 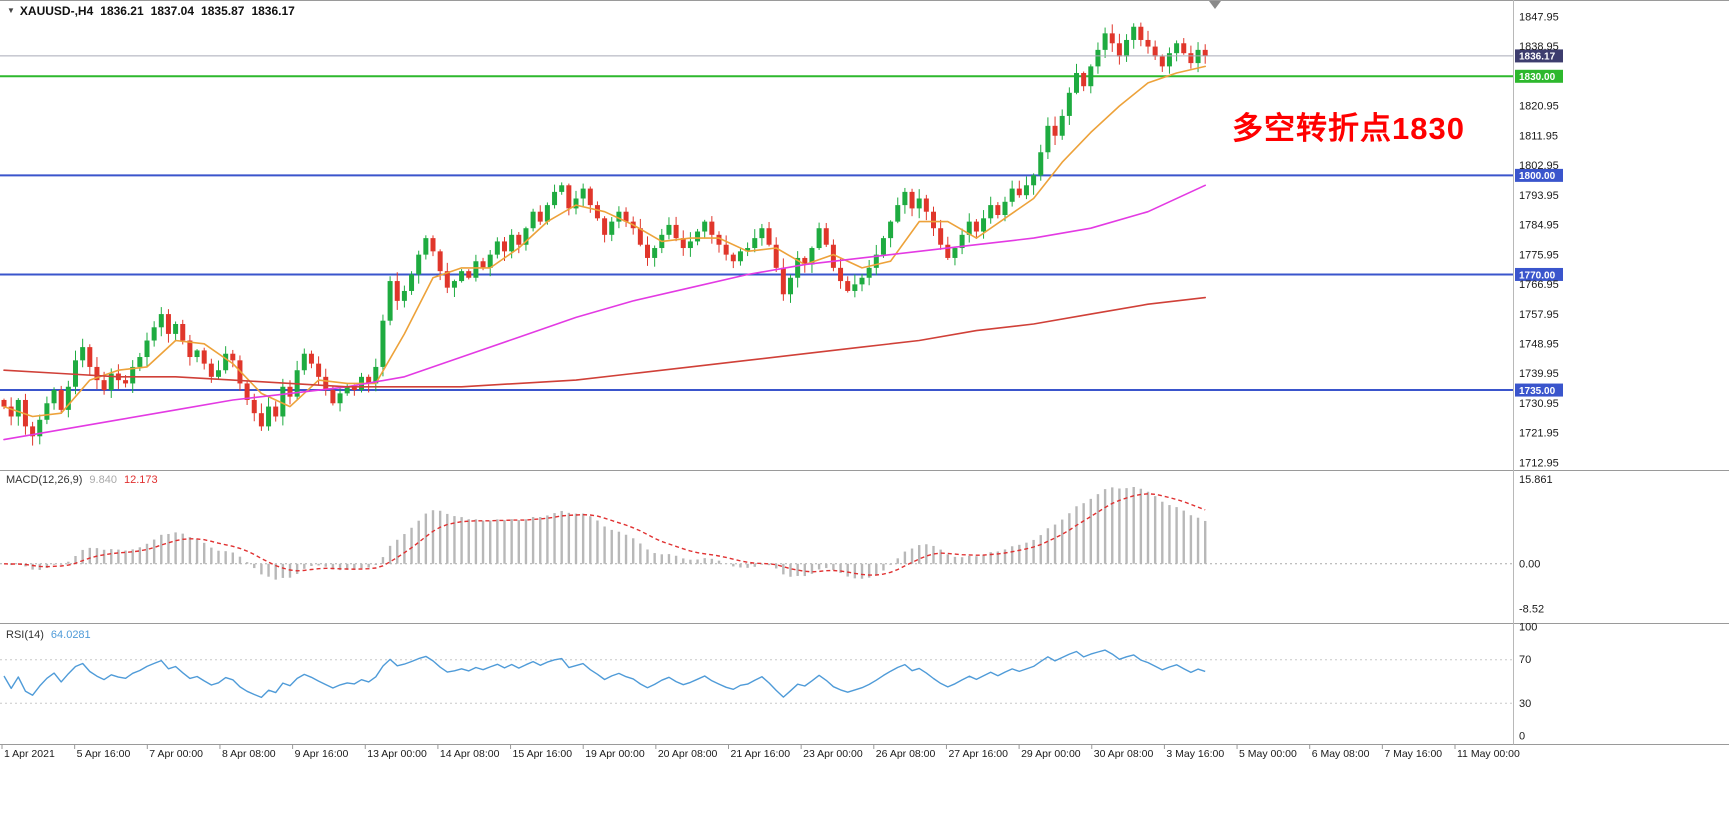 What do you see at coordinates (1539, 434) in the screenshot?
I see `price-axis-label: 1721.95` at bounding box center [1539, 434].